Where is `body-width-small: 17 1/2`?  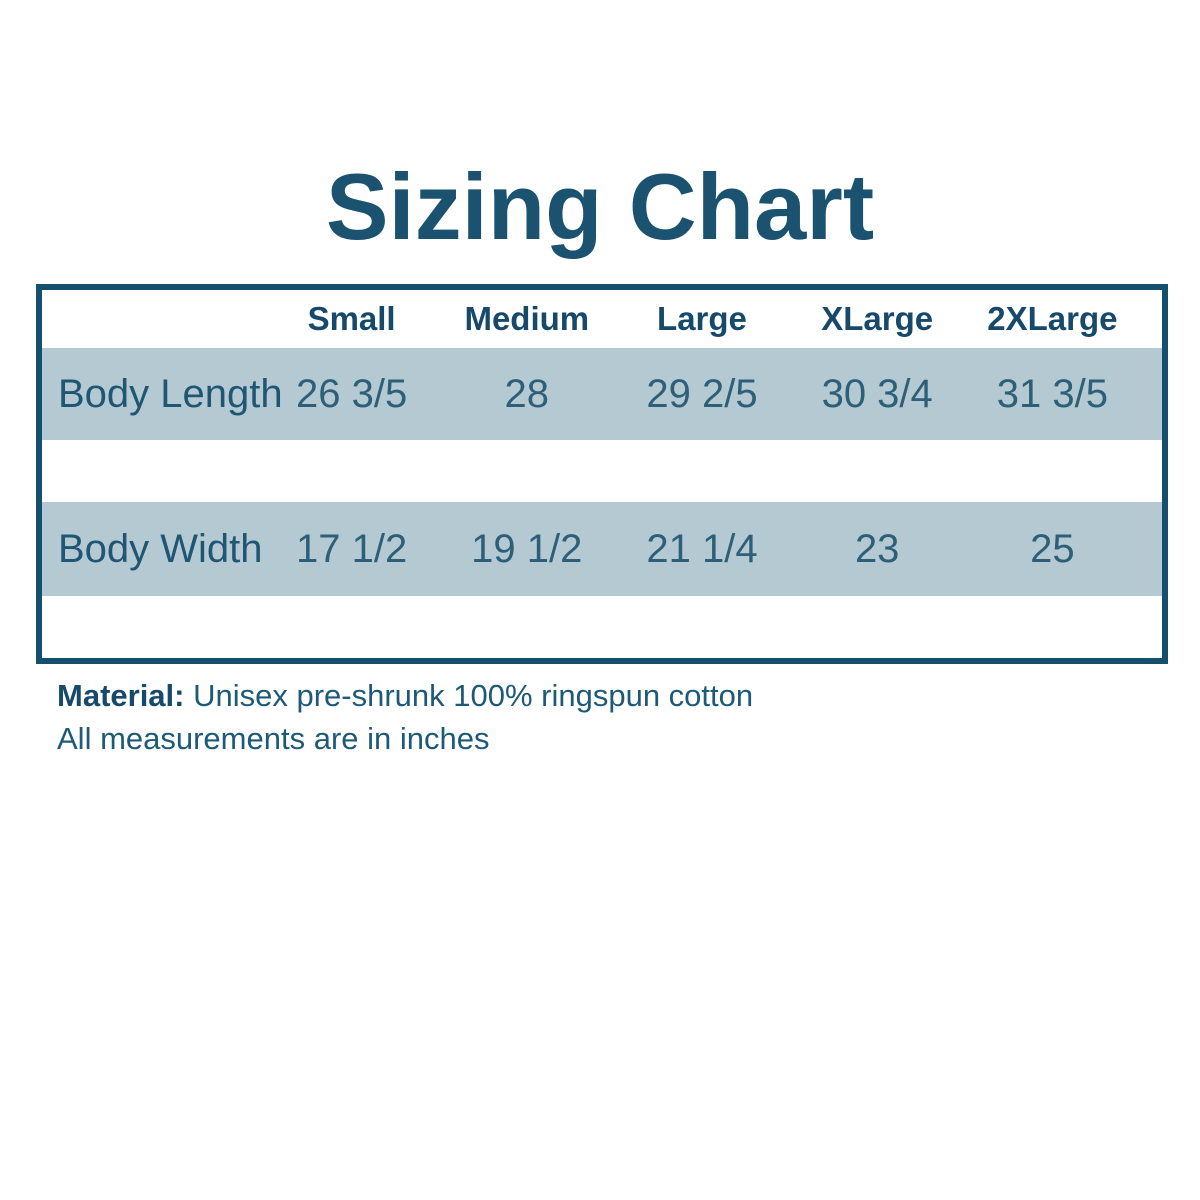
body-width-small: 17 1/2 is located at coordinates (351, 548).